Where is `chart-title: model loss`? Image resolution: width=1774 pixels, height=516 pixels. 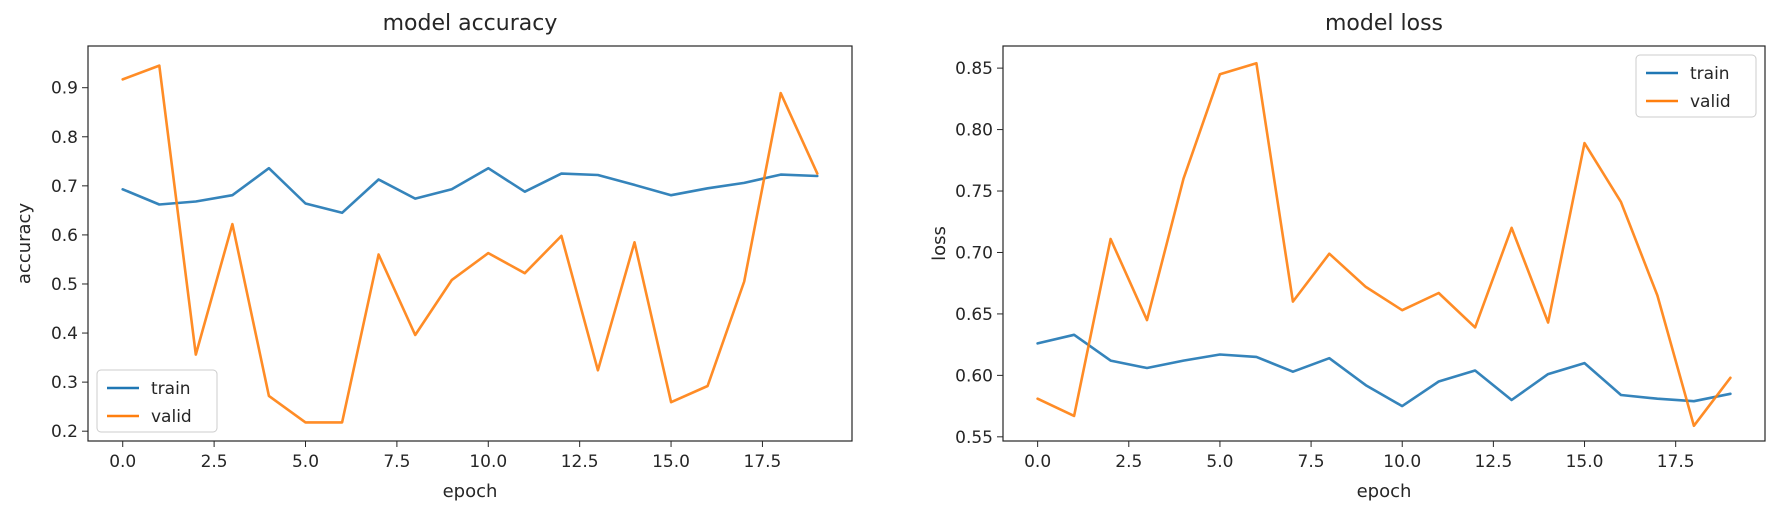 chart-title: model loss is located at coordinates (1384, 23).